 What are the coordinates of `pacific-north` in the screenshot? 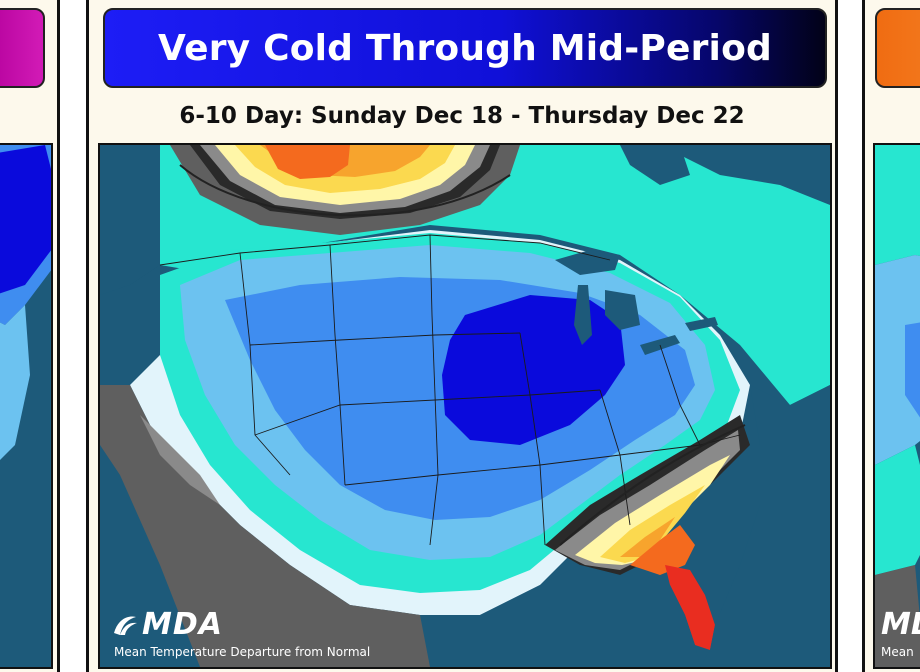 It's located at (130, 220).